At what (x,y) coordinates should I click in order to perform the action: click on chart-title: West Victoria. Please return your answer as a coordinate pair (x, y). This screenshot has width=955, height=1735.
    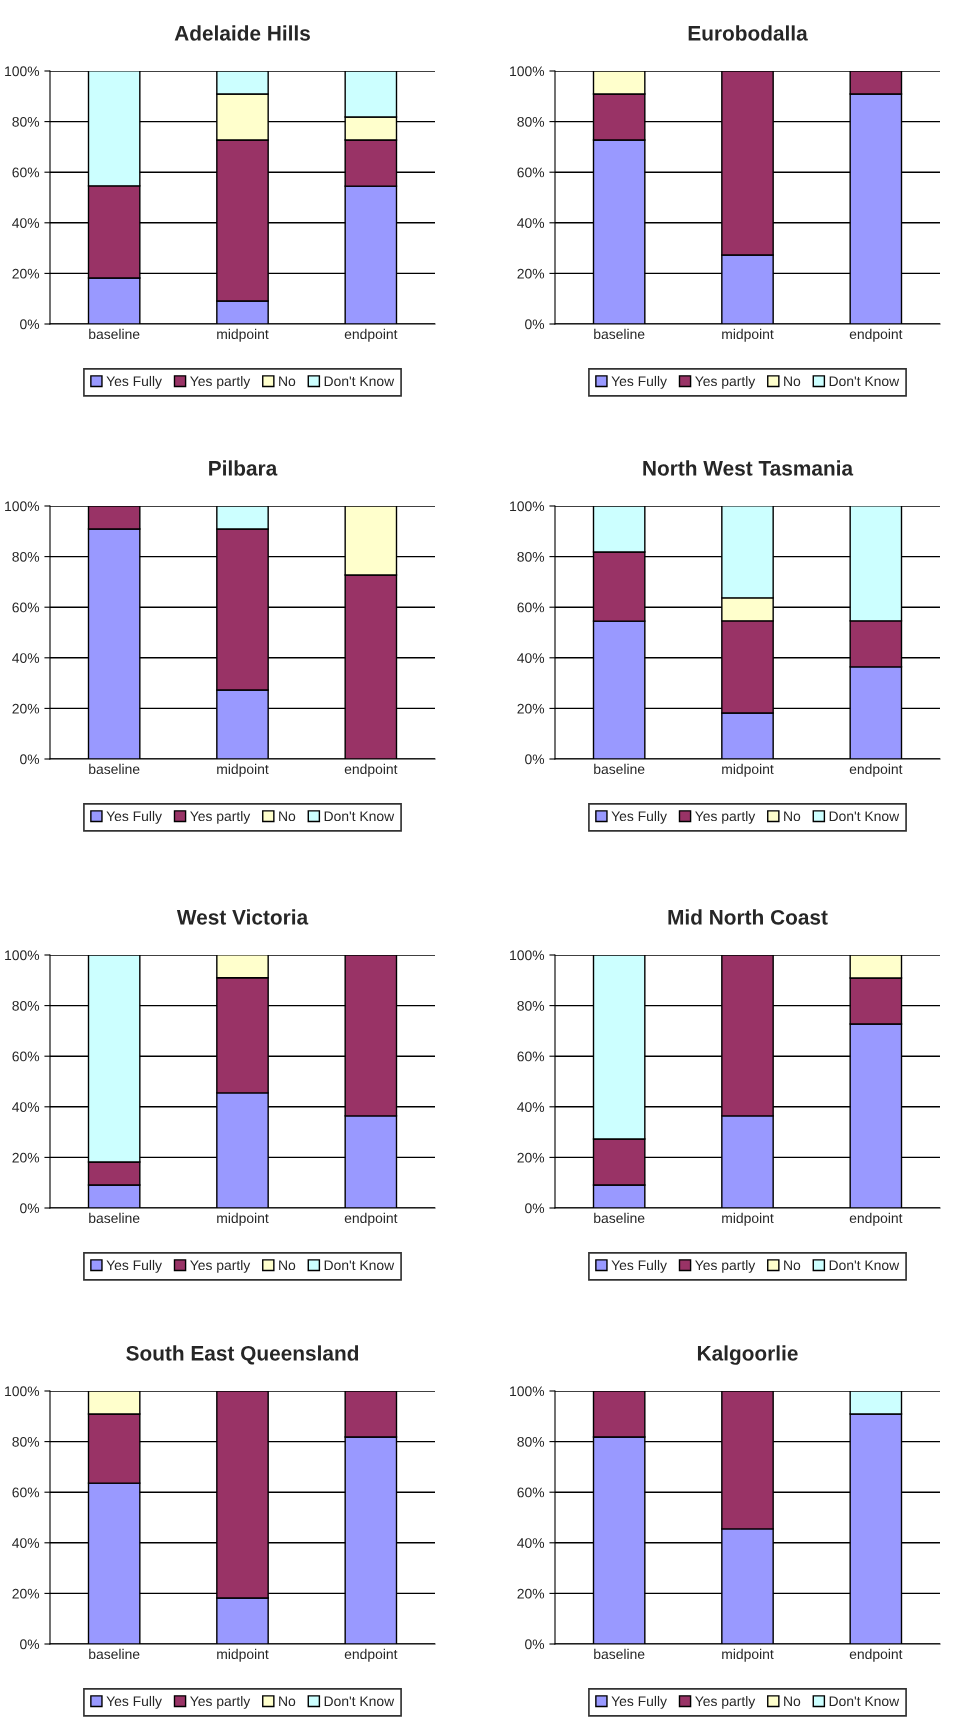
    Looking at the image, I should click on (242, 917).